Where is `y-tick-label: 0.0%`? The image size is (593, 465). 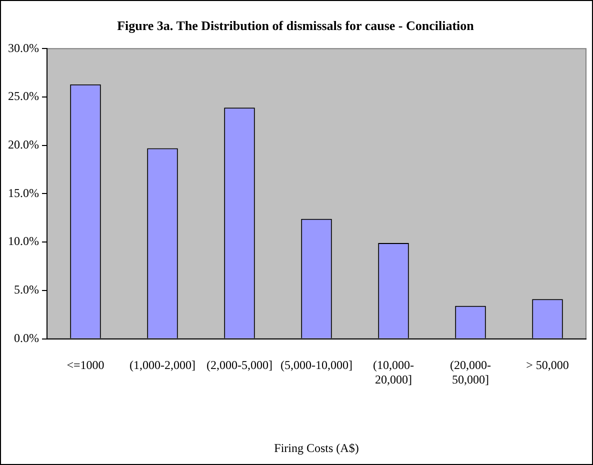 y-tick-label: 0.0% is located at coordinates (26, 337).